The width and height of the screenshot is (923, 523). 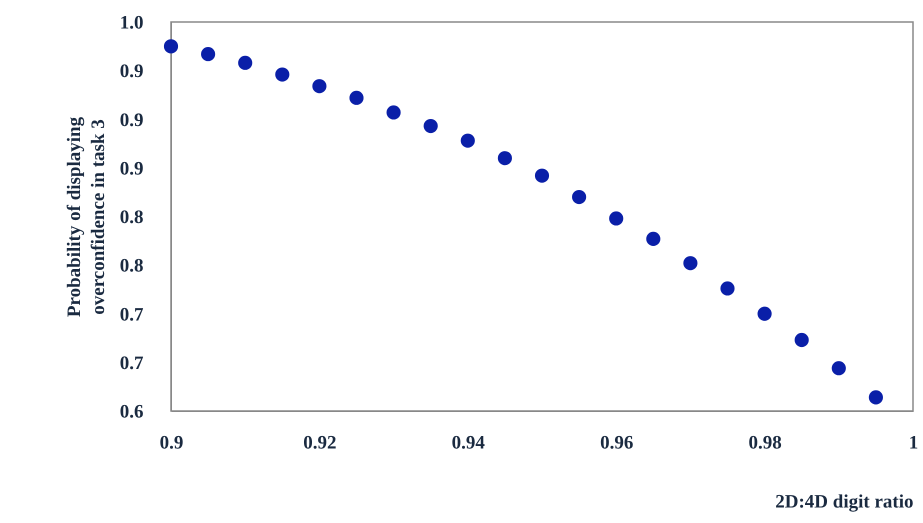 What do you see at coordinates (913, 443) in the screenshot?
I see `x-tick-label: 1` at bounding box center [913, 443].